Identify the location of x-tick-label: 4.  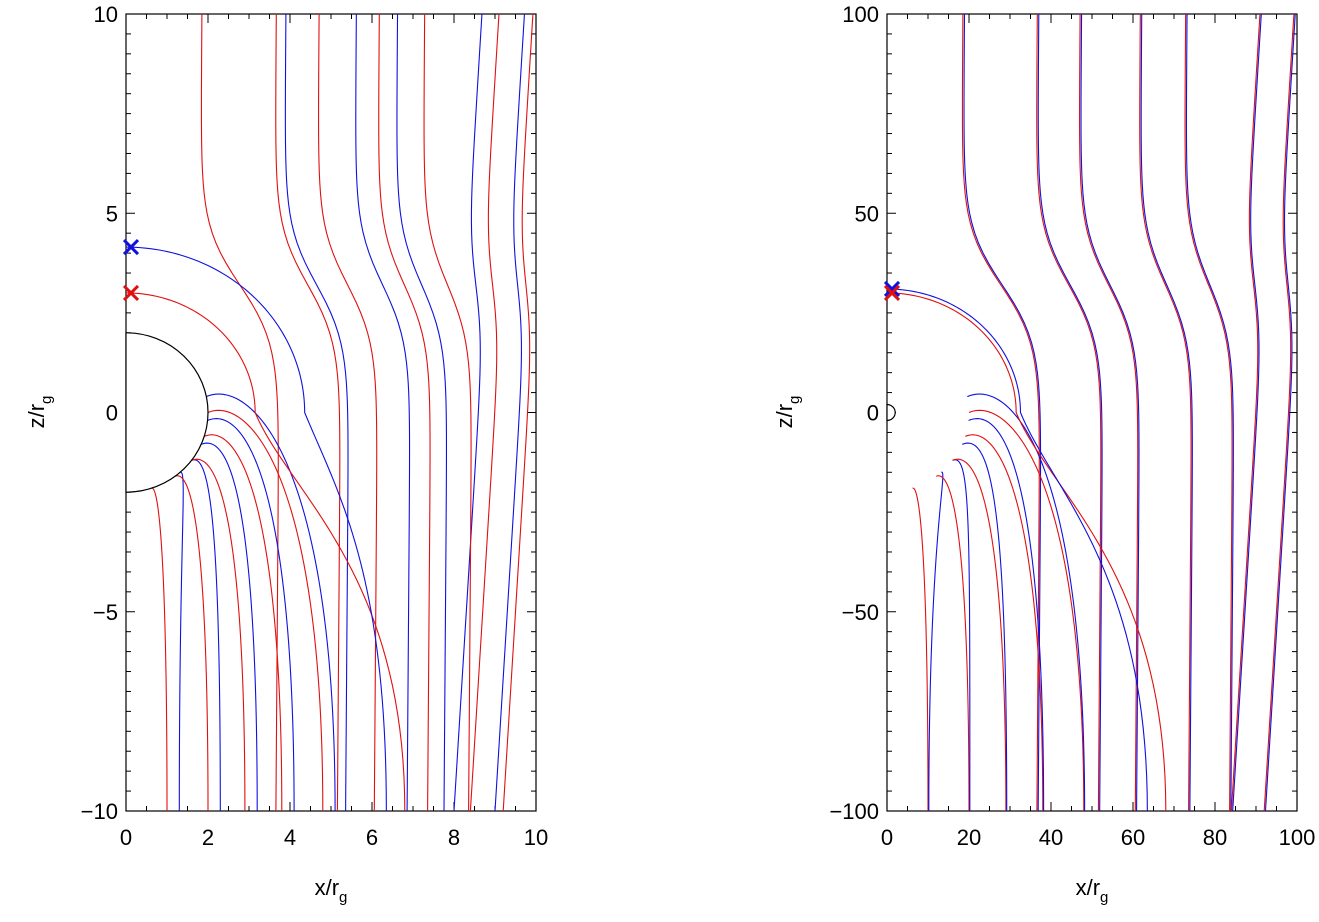
(290, 837).